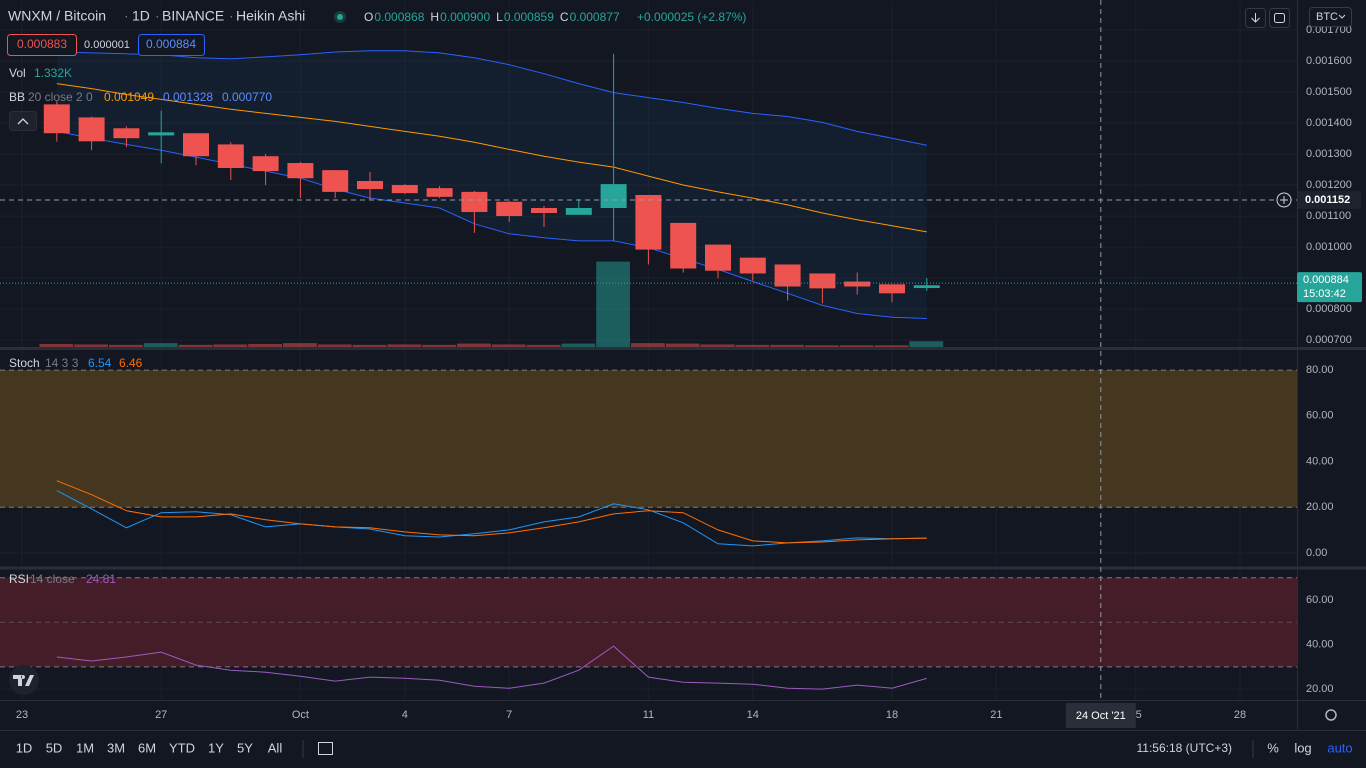  What do you see at coordinates (216, 747) in the screenshot?
I see `range-button: 1Y` at bounding box center [216, 747].